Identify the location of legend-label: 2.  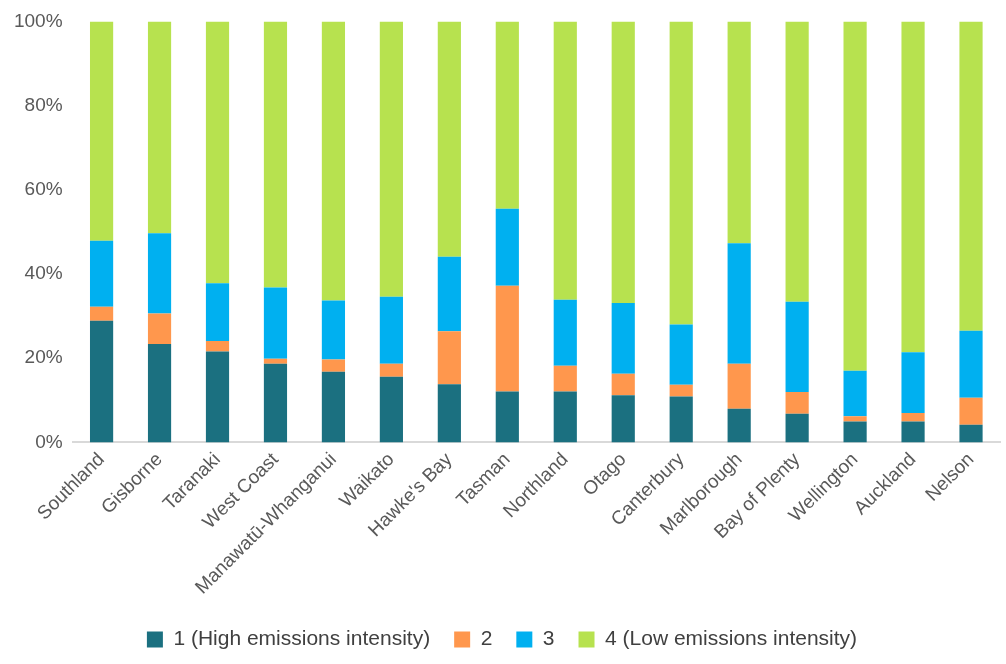
(486, 638).